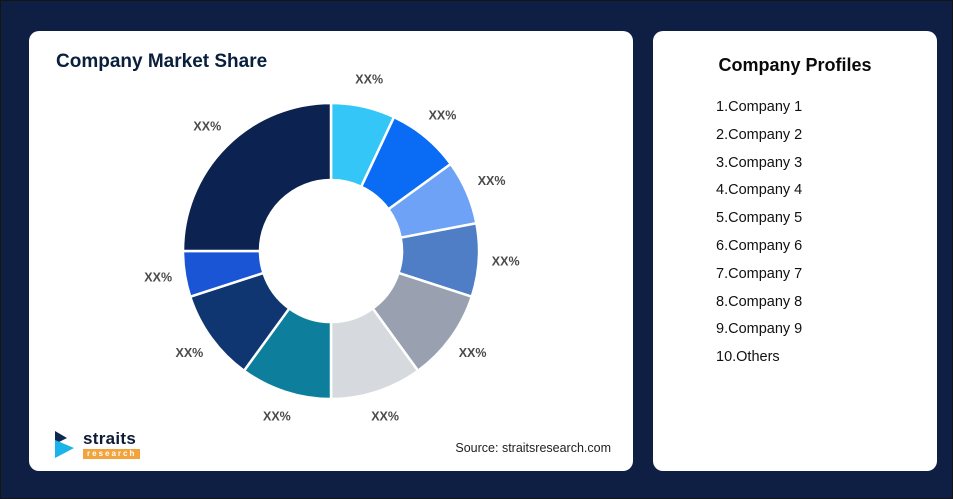 The image size is (953, 499). What do you see at coordinates (759, 190) in the screenshot?
I see `profile-list-item: 4.Company 4` at bounding box center [759, 190].